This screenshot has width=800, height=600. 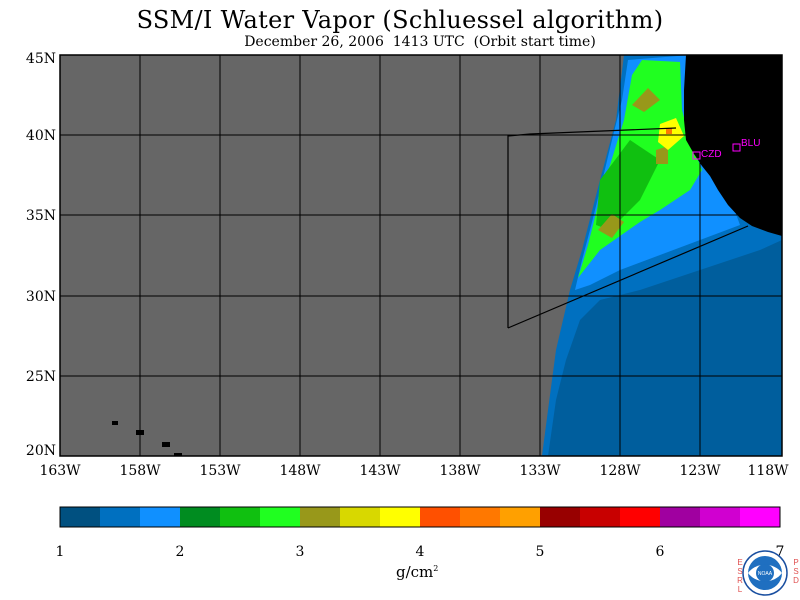 What do you see at coordinates (420, 552) in the screenshot?
I see `colorbar-tick-4: 4` at bounding box center [420, 552].